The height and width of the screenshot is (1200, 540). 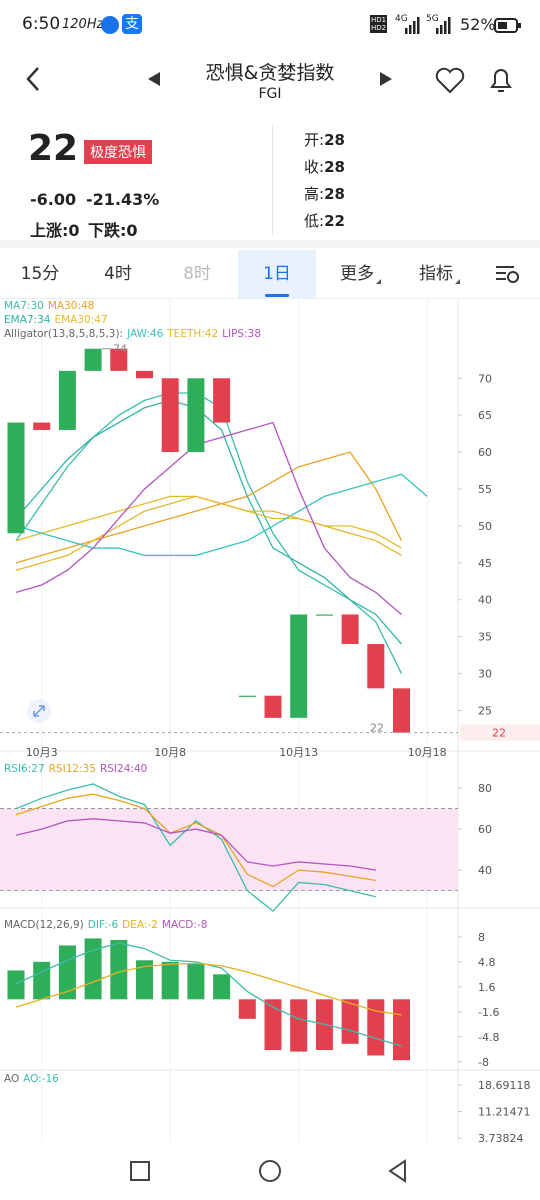 I want to click on nav-back, so click(x=397, y=1171).